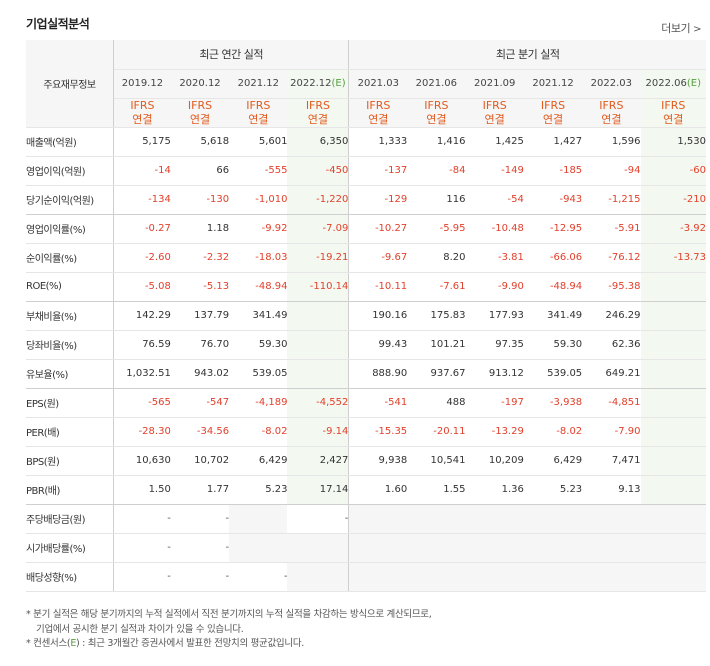  Describe the element at coordinates (318, 287) in the screenshot. I see `value-cell: -110.14` at that location.